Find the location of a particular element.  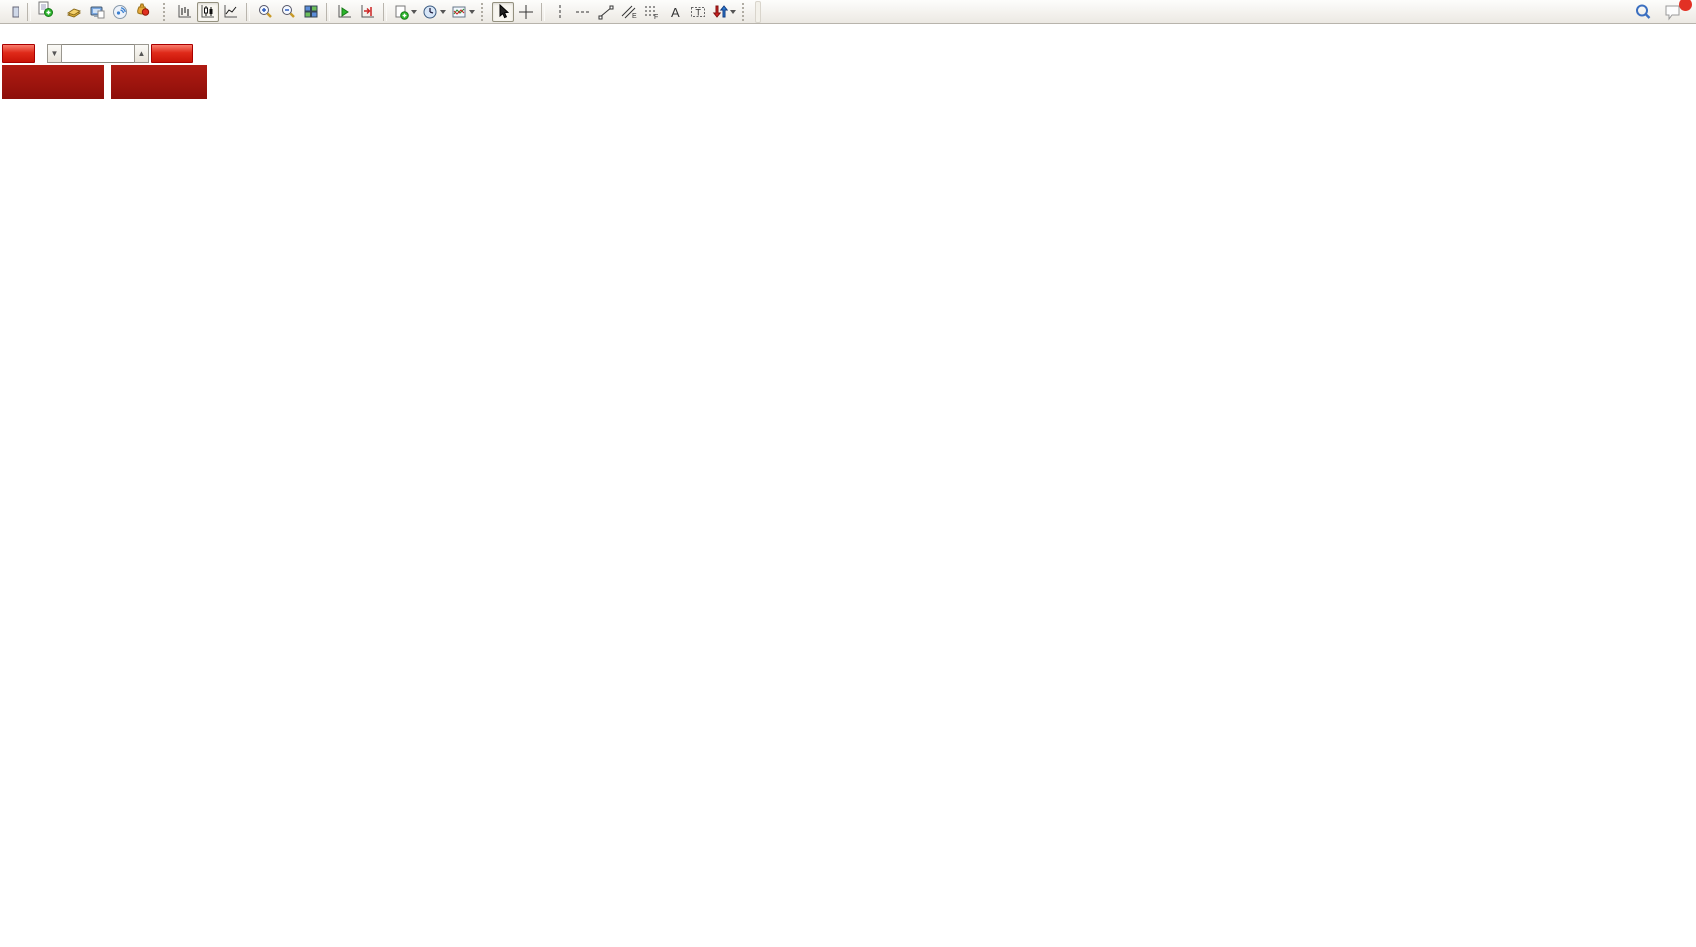

zoom-in-button is located at coordinates (265, 12).